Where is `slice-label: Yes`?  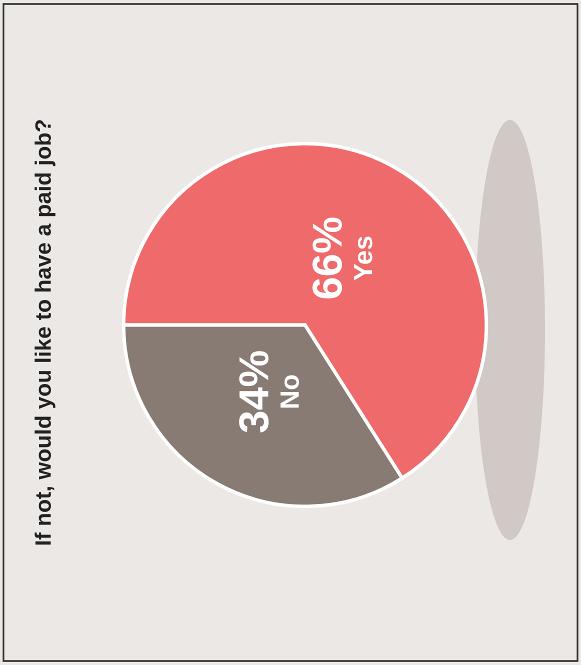
slice-label: Yes is located at coordinates (363, 258).